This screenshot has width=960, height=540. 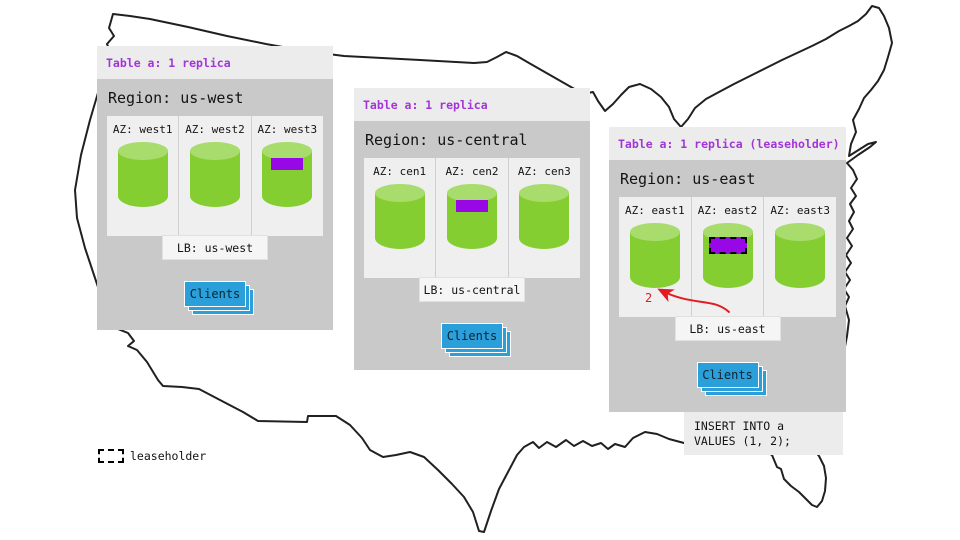 I want to click on leaseholder-legend: leaseholder, so click(x=152, y=456).